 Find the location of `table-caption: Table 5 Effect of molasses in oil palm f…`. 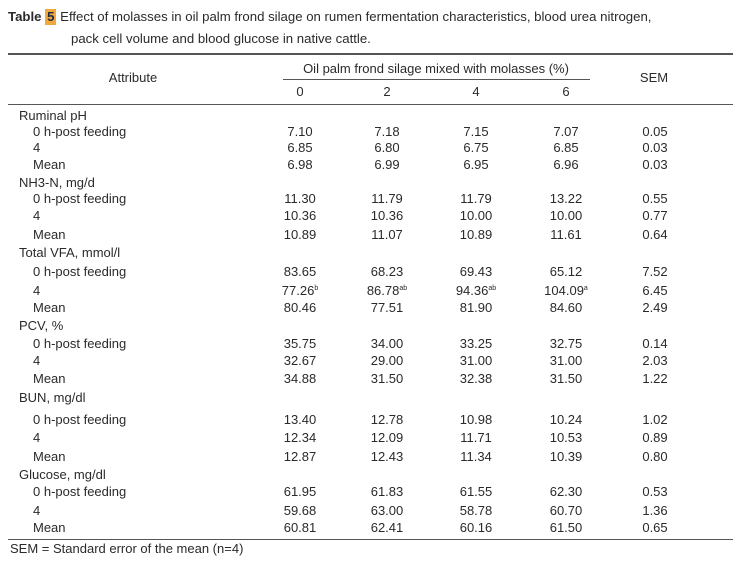

table-caption: Table 5 Effect of molasses in oil palm f… is located at coordinates (370, 28).